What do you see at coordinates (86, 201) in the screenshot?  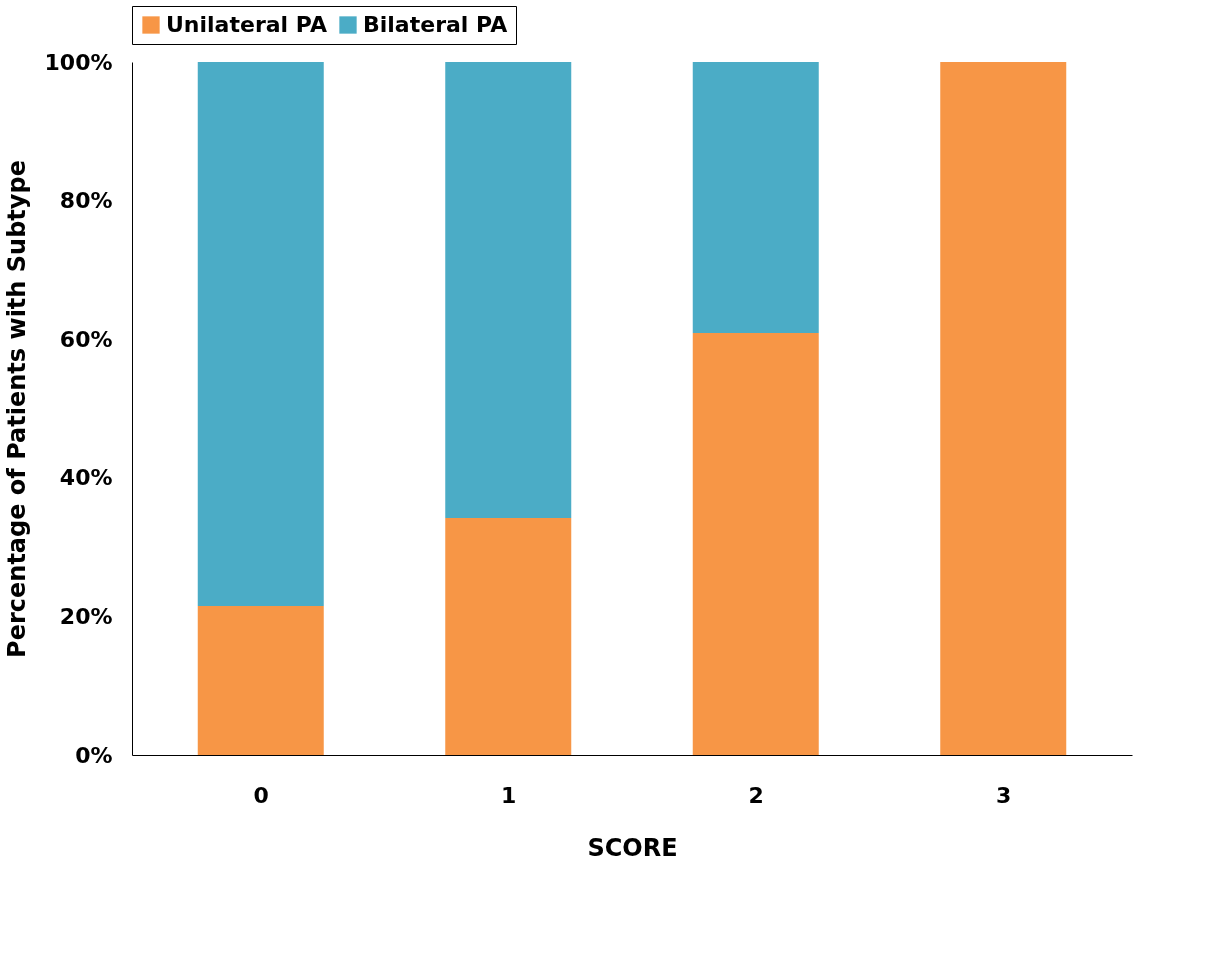 I see `y-tick-label: 80%` at bounding box center [86, 201].